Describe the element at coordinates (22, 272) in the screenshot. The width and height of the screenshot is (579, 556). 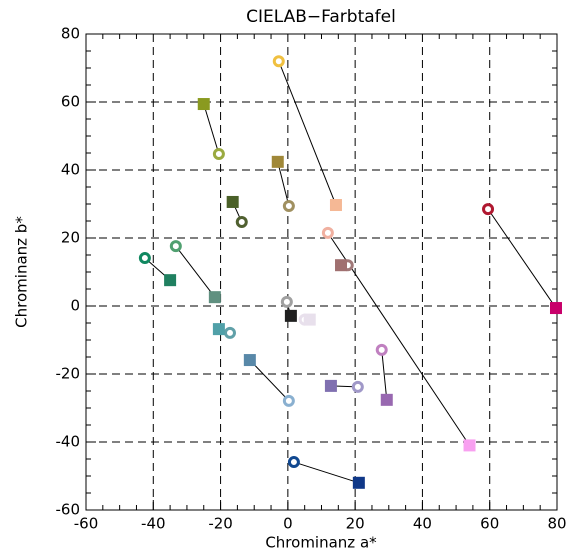
I see `y-axis-label: Chrominanz b*` at that location.